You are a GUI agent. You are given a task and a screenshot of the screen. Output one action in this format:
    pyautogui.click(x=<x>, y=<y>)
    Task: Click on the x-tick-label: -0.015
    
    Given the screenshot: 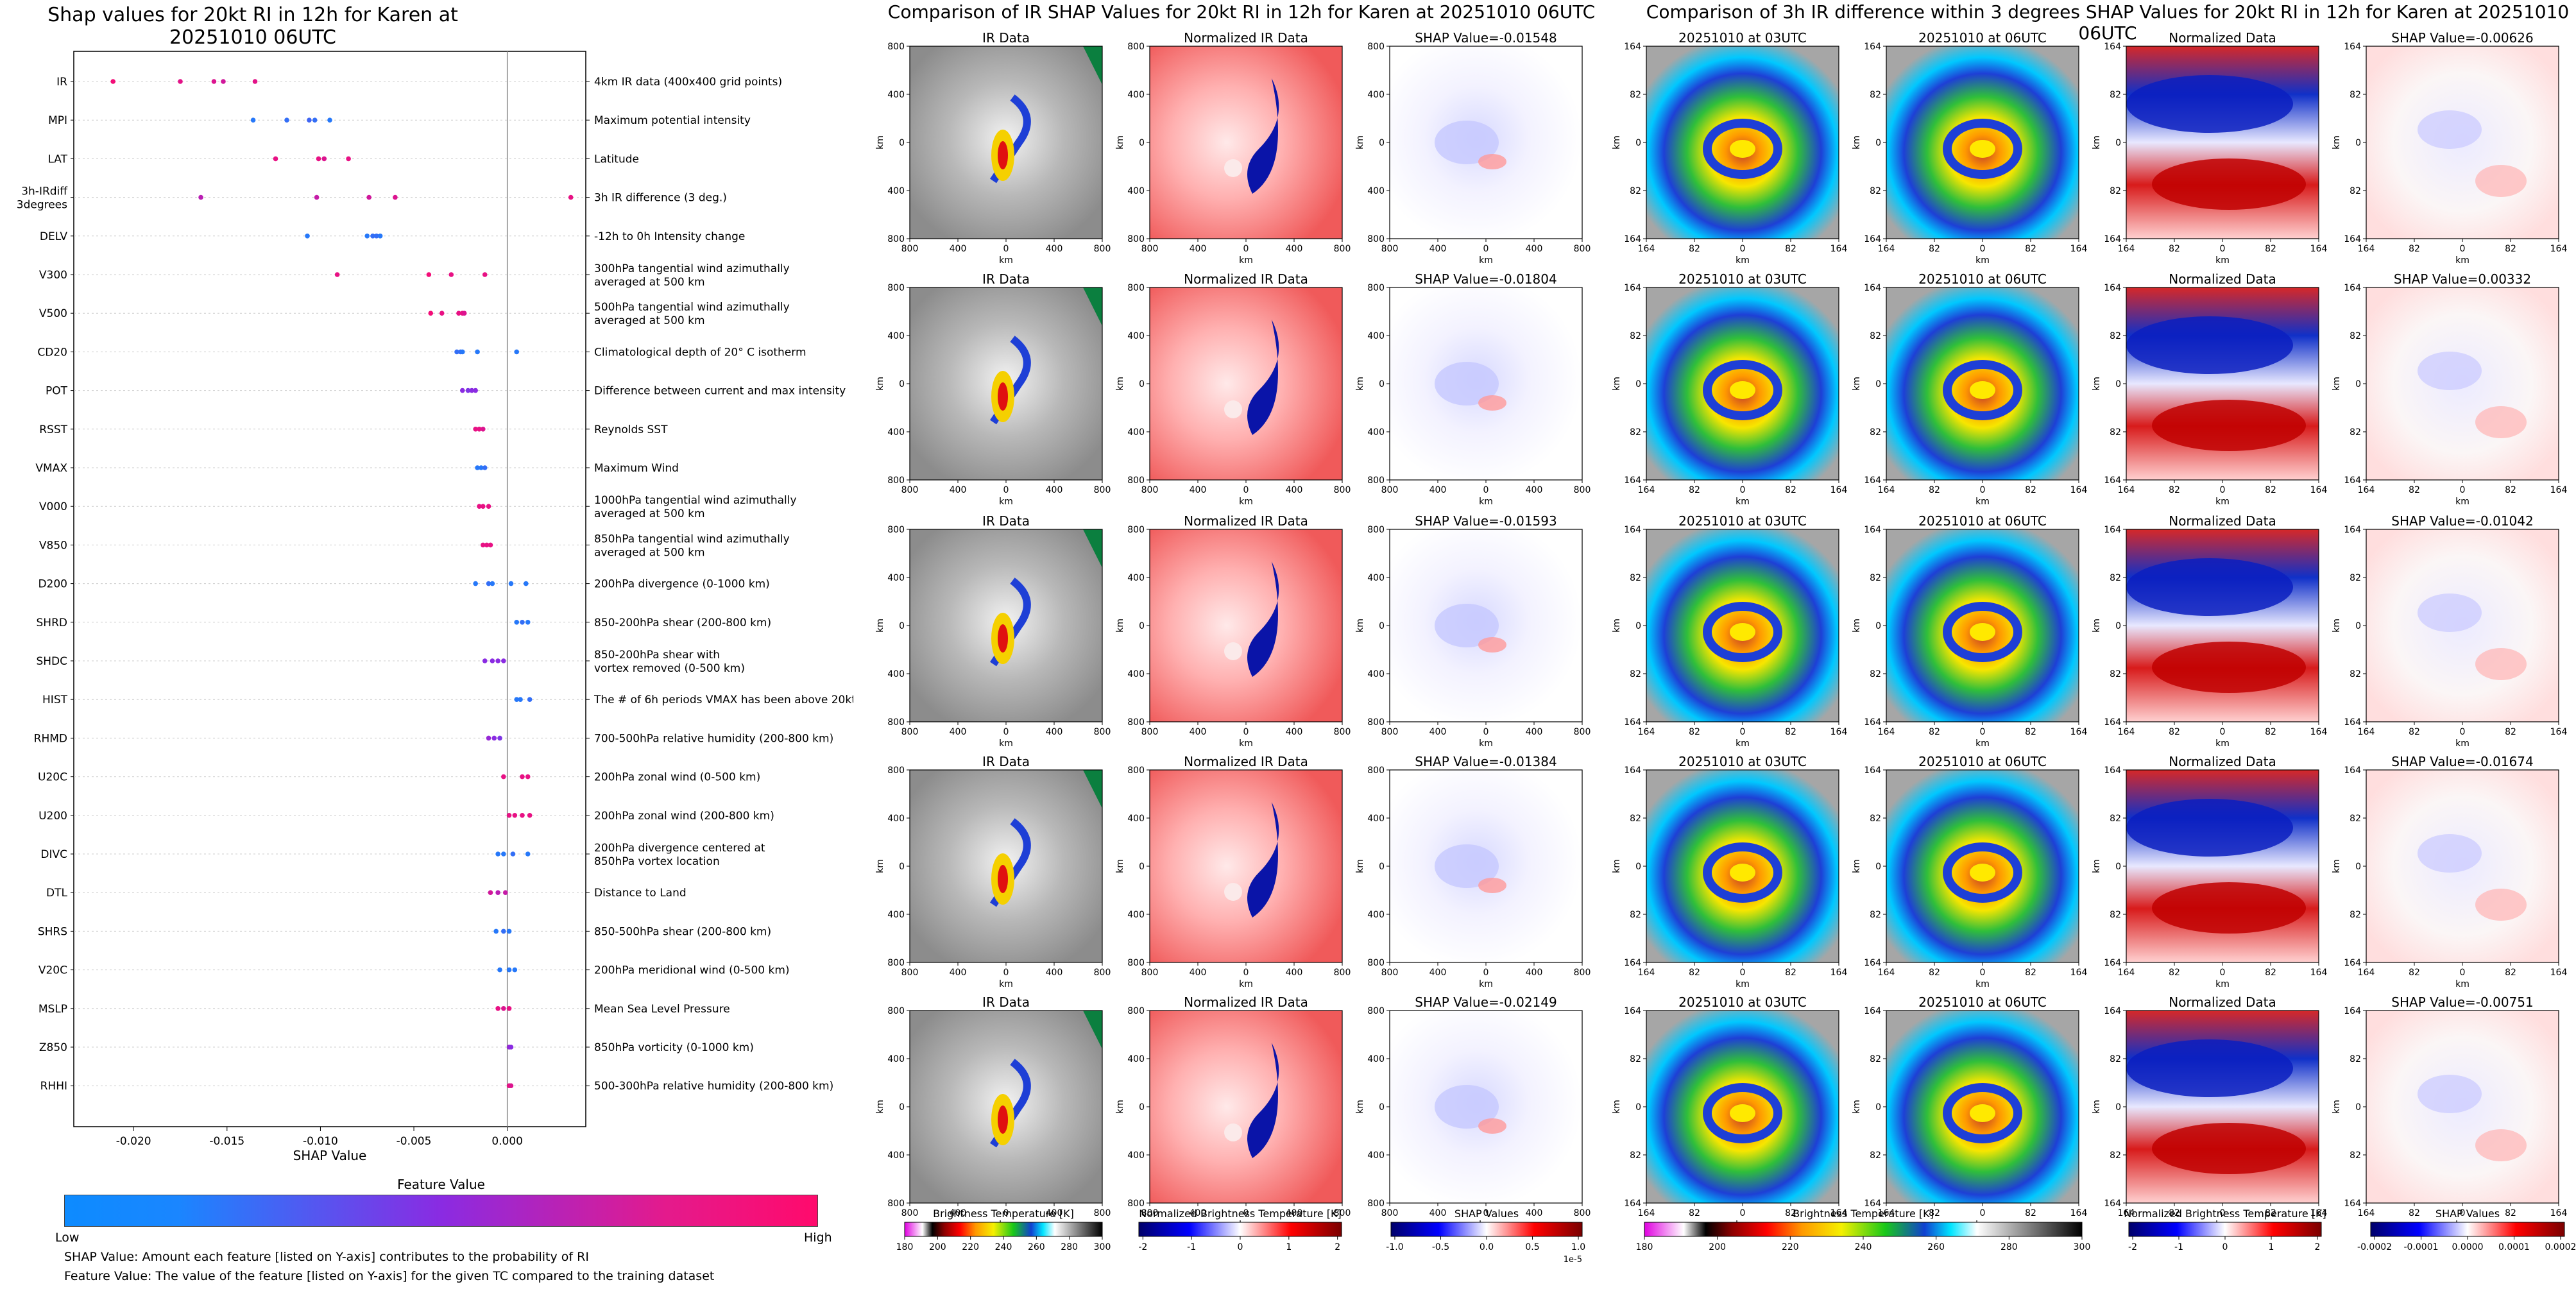 What is the action you would take?
    pyautogui.click(x=227, y=1141)
    